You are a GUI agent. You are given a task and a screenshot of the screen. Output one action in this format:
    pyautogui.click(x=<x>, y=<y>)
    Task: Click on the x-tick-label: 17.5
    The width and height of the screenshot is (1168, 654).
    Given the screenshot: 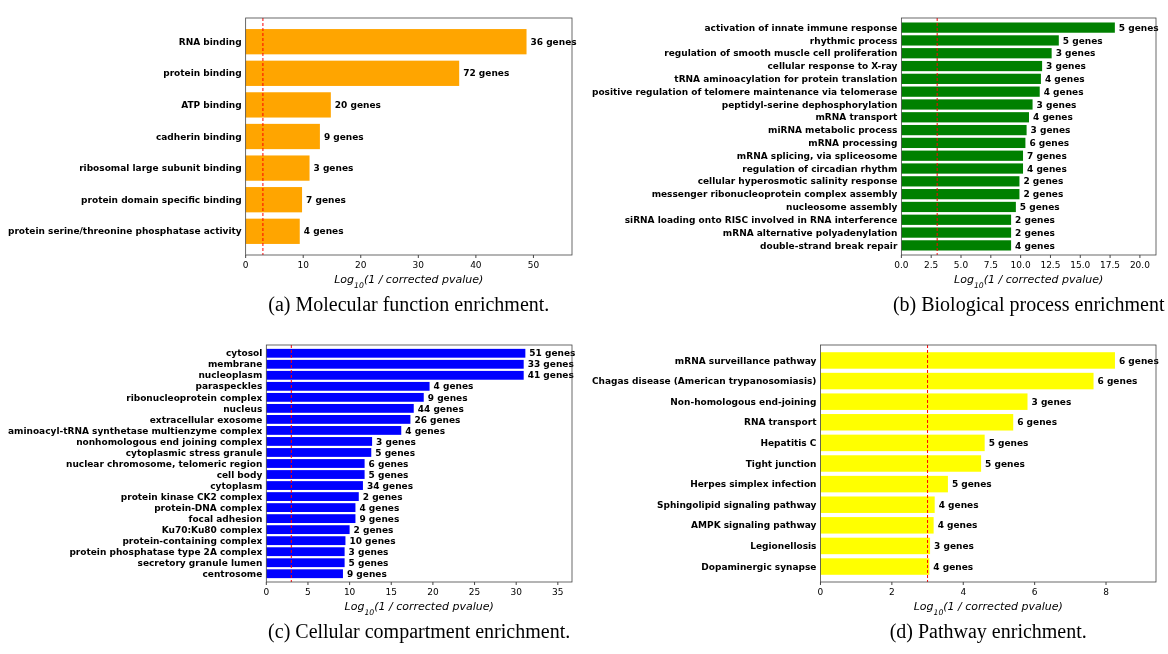 What is the action you would take?
    pyautogui.click(x=1110, y=265)
    